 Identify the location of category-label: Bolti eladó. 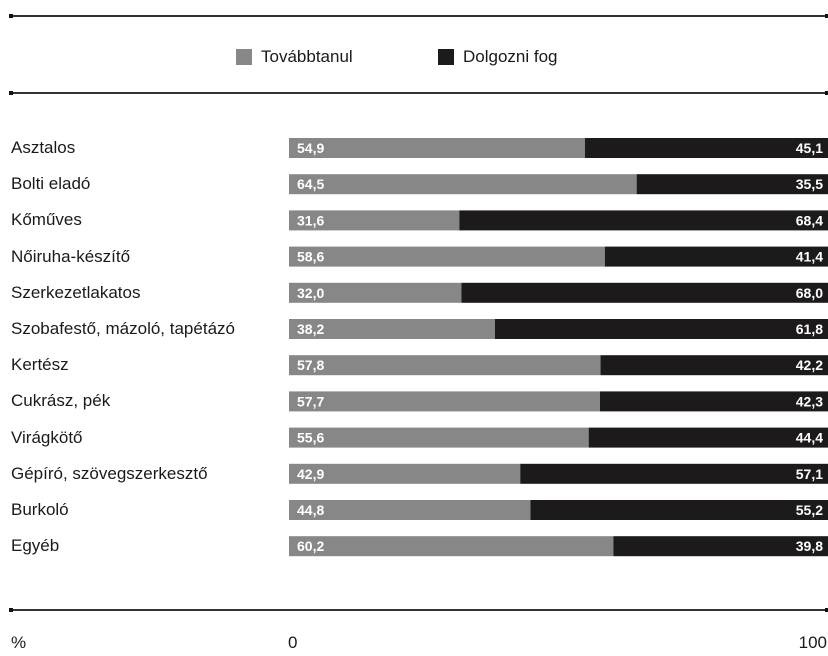
(51, 184).